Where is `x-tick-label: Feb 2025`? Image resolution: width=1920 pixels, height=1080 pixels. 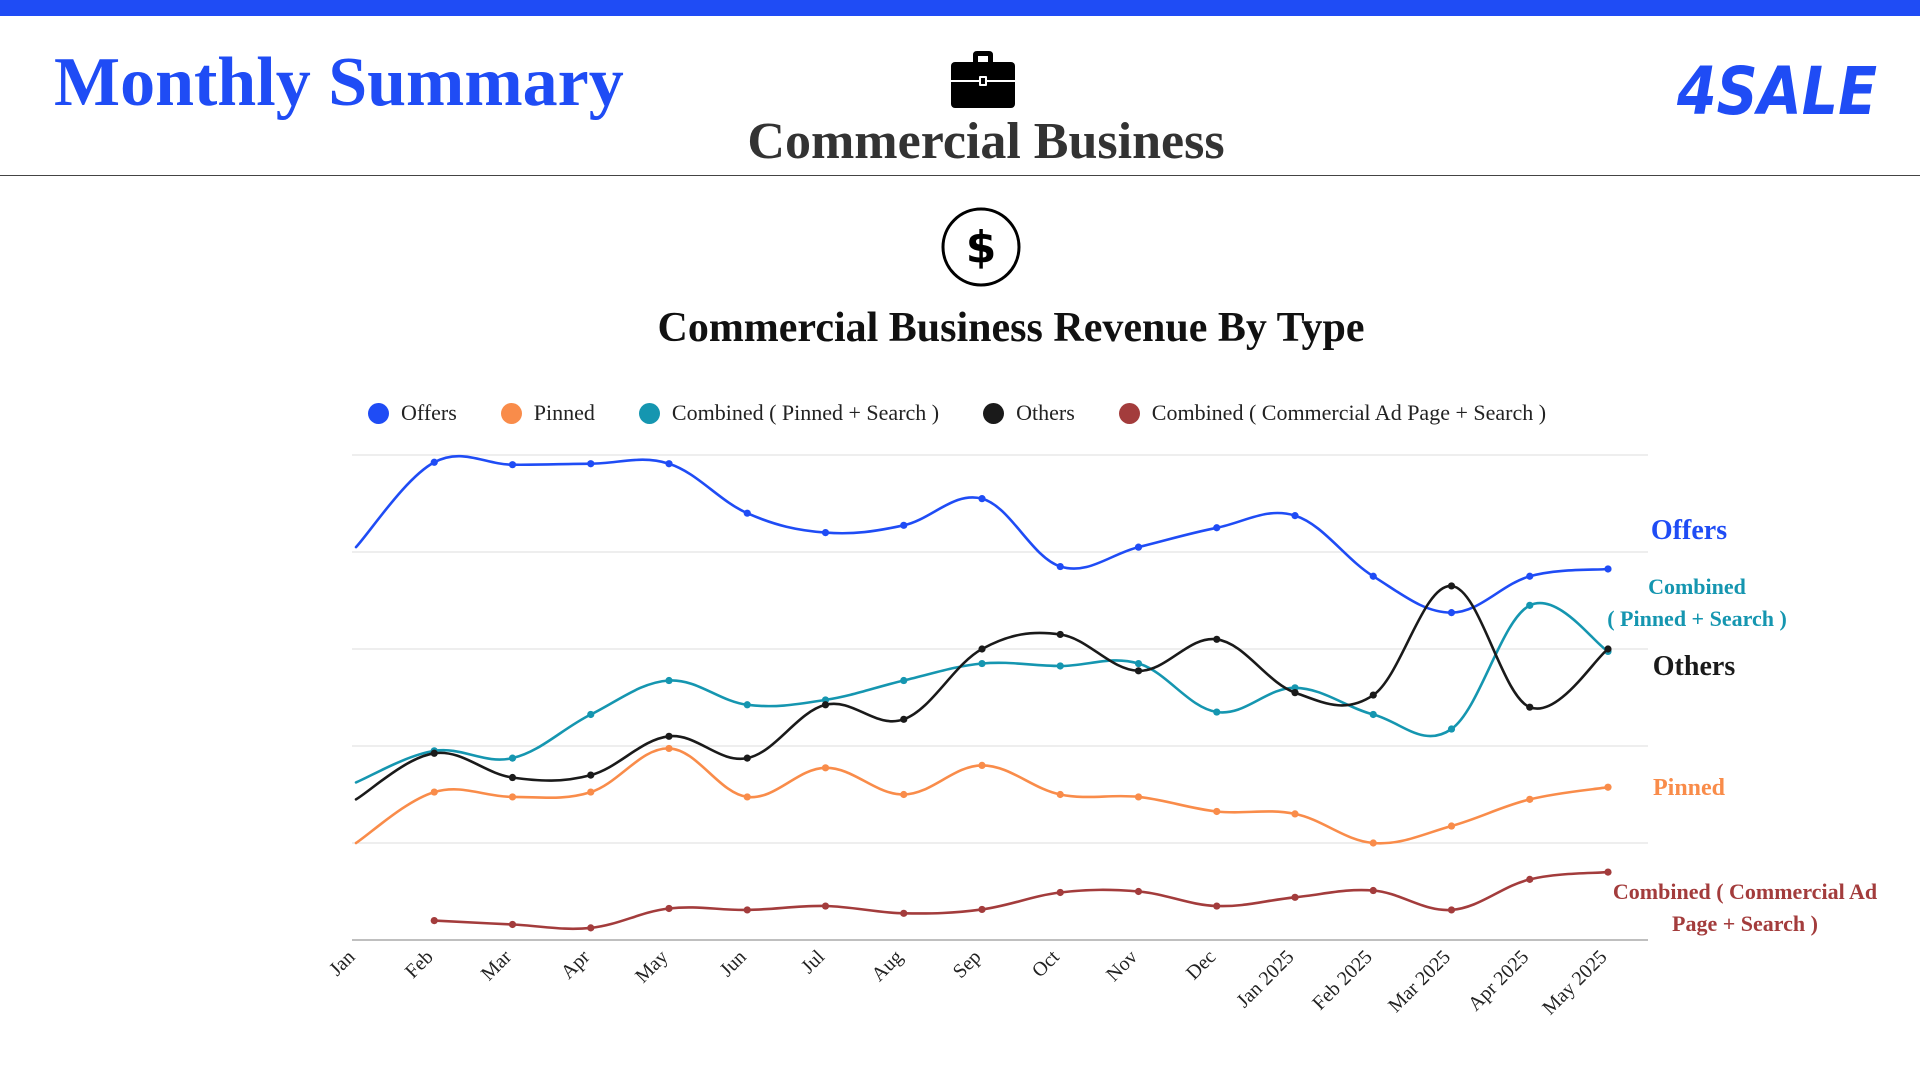 x-tick-label: Feb 2025 is located at coordinates (1342, 980).